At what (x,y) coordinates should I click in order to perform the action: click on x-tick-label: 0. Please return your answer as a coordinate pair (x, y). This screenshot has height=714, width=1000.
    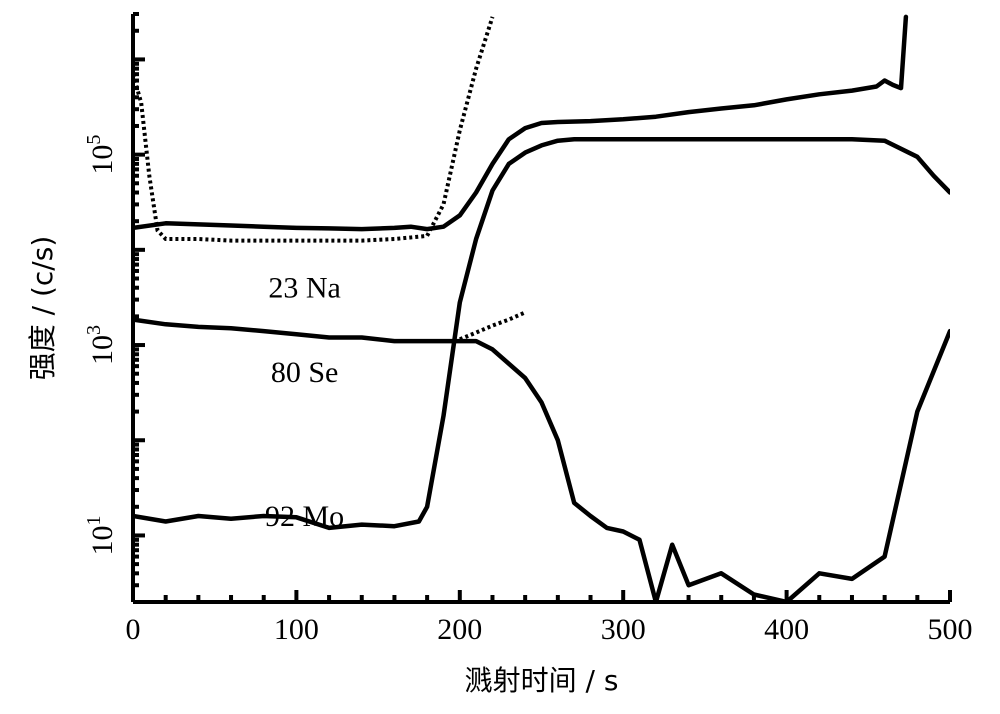
    Looking at the image, I should click on (133, 629).